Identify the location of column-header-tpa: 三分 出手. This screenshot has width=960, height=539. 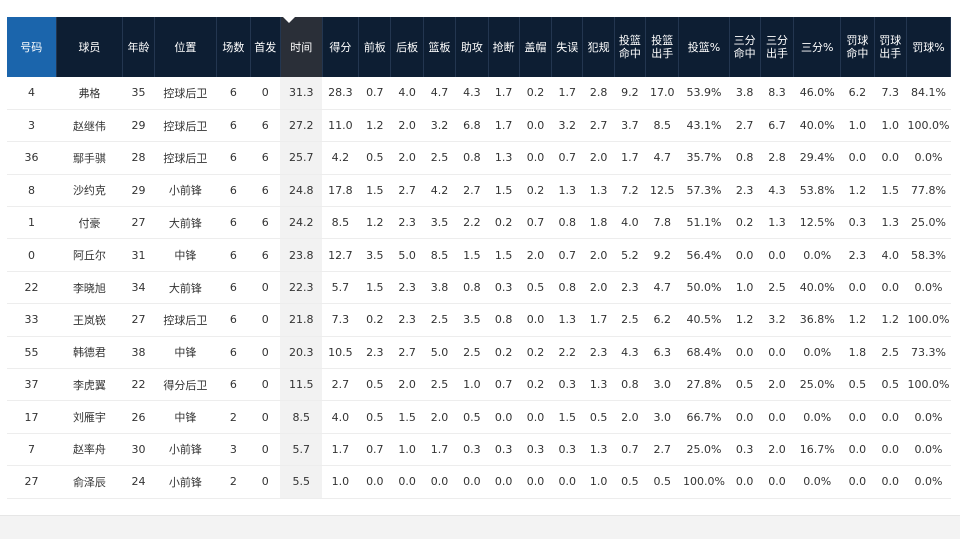
(777, 47).